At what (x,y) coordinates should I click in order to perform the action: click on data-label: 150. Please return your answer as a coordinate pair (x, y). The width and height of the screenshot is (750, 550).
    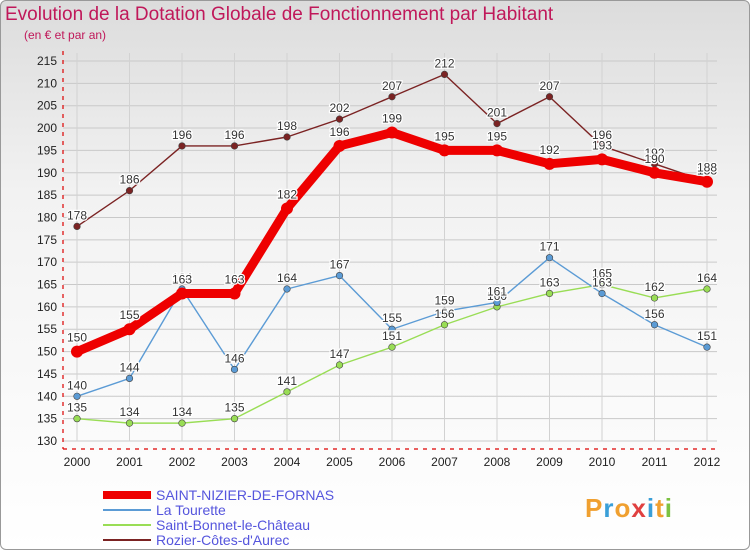
    Looking at the image, I should click on (77, 338).